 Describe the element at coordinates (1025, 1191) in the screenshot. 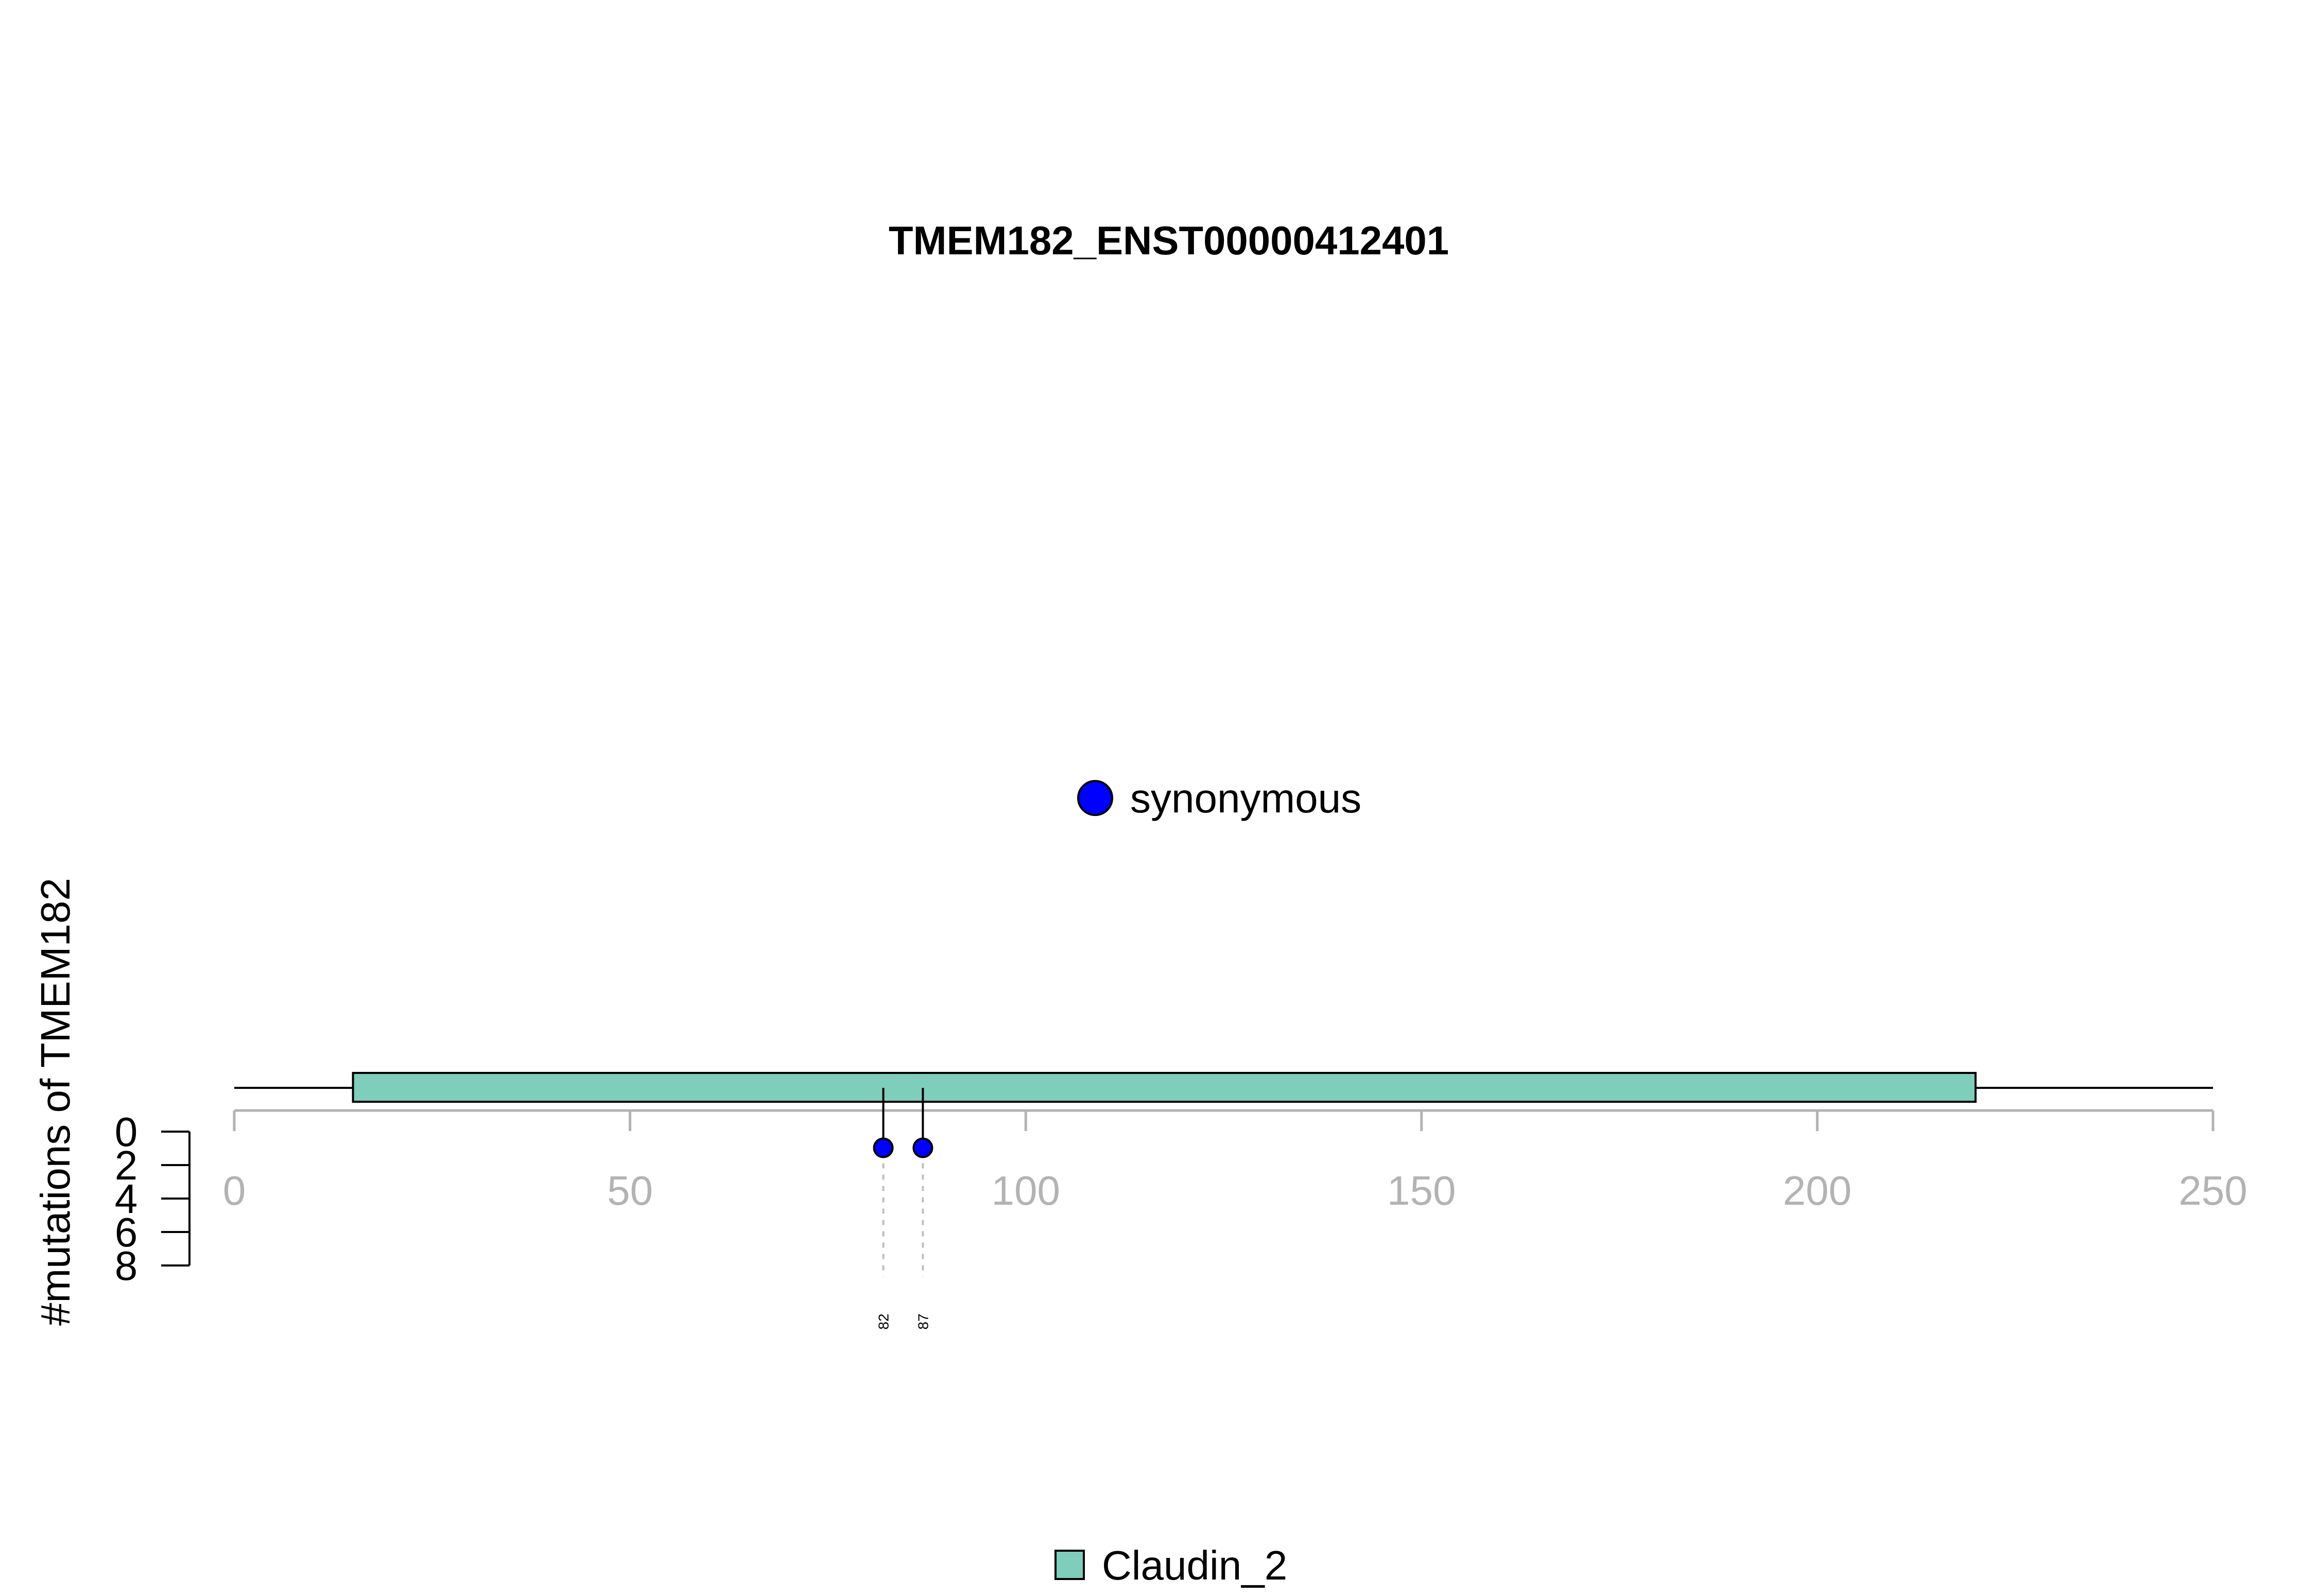

I see `x-tick-label-100: 100` at that location.